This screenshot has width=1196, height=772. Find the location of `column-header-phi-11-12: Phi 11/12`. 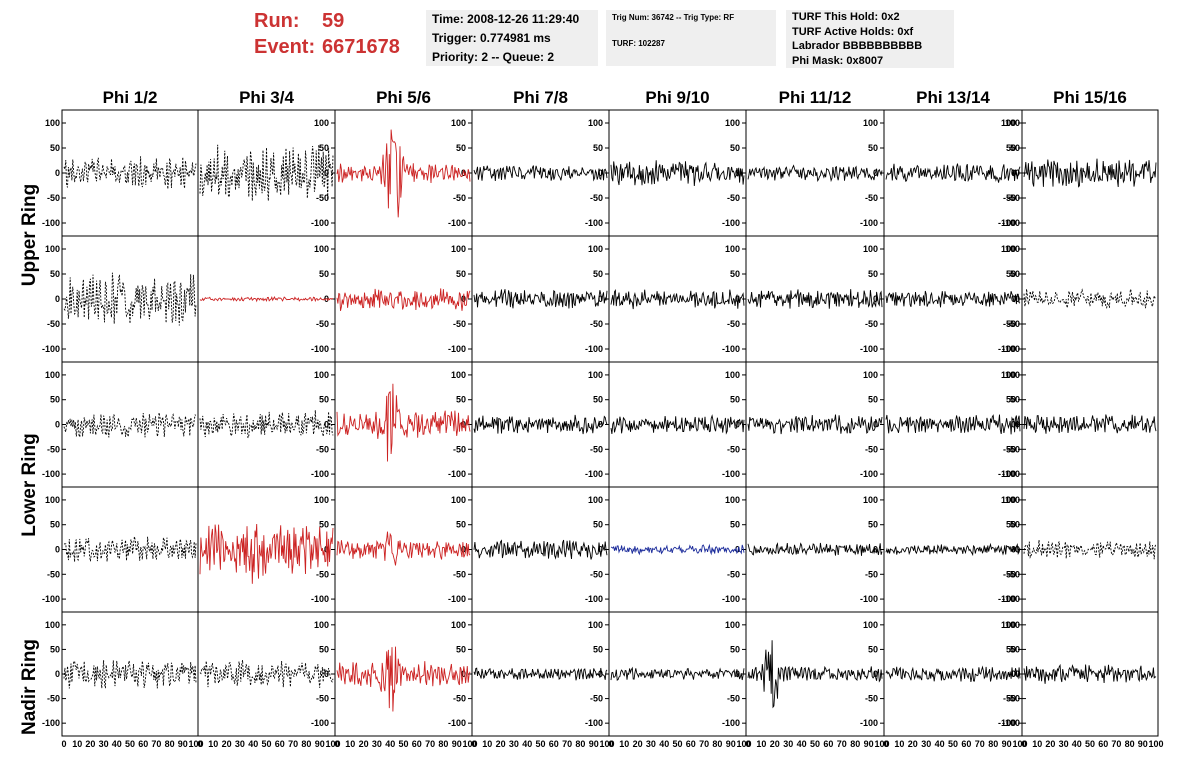

column-header-phi-11-12: Phi 11/12 is located at coordinates (815, 97).